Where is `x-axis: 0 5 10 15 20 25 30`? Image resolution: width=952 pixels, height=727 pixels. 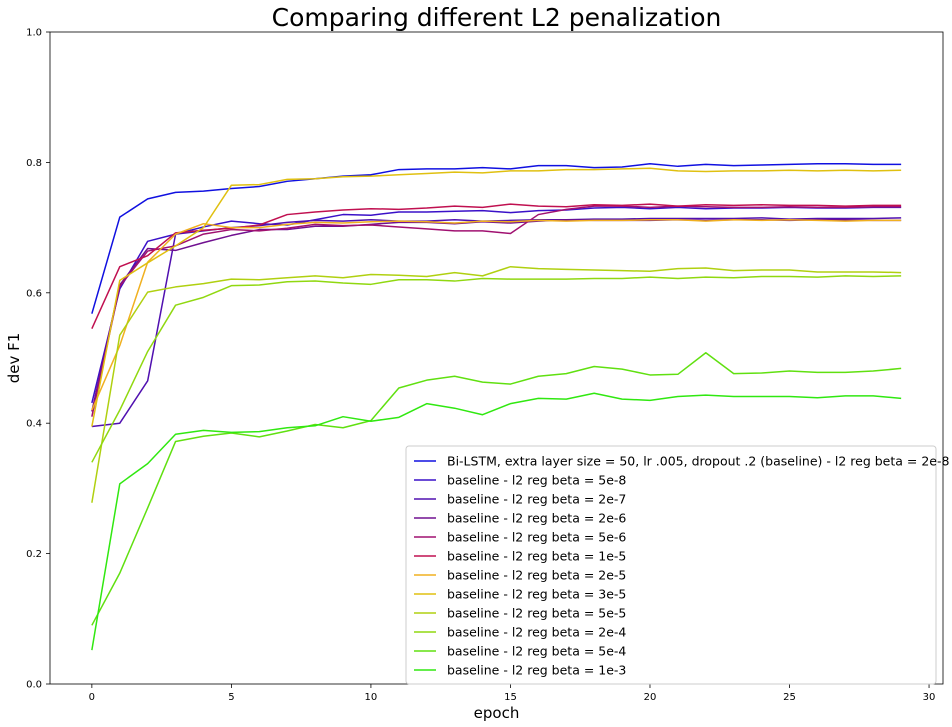
x-axis: 0 5 10 15 20 25 30 is located at coordinates (512, 693).